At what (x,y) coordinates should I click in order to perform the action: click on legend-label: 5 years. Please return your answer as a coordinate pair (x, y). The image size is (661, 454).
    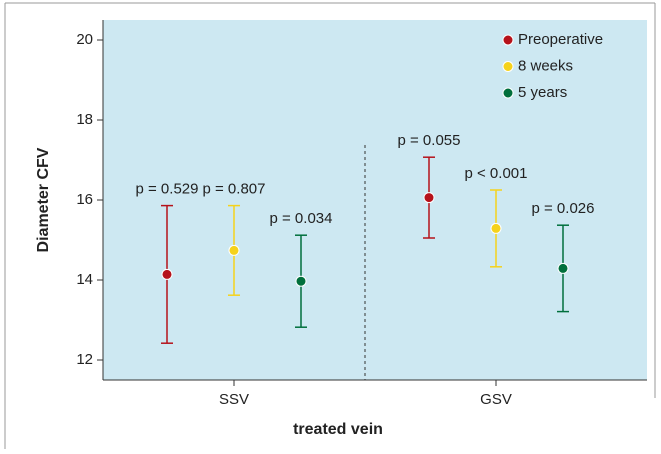
    Looking at the image, I should click on (542, 92).